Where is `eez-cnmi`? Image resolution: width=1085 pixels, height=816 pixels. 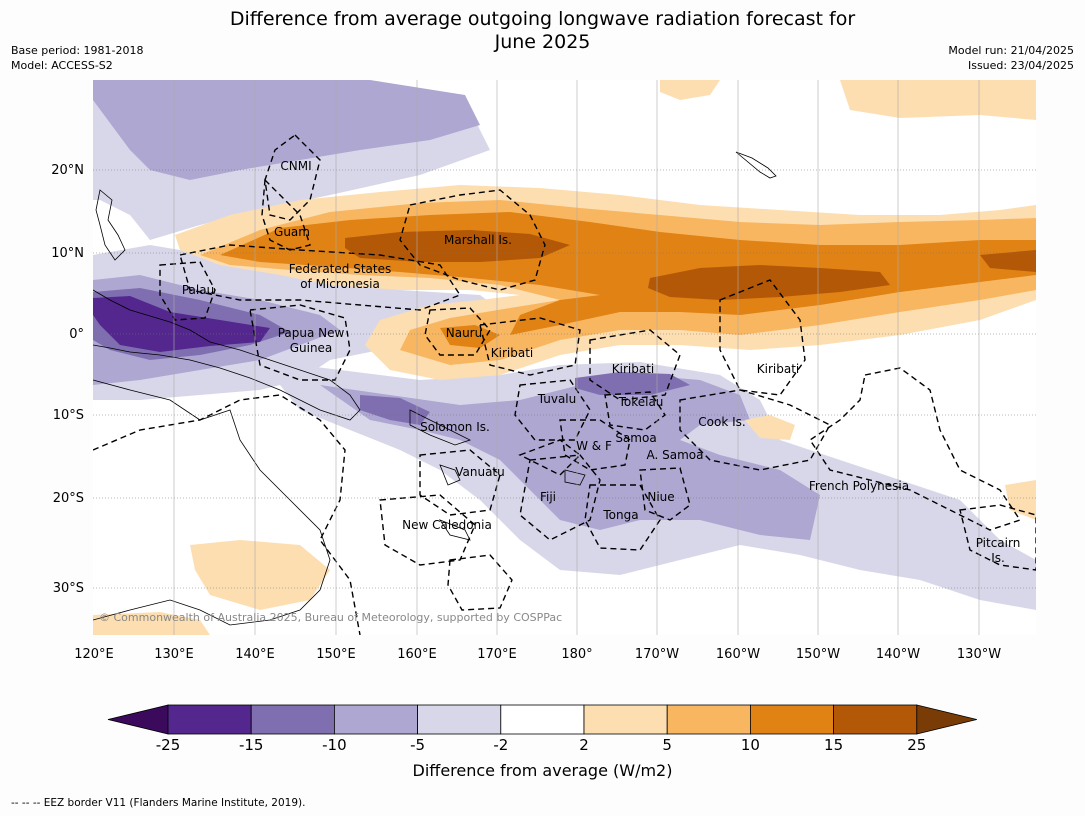 eez-cnmi is located at coordinates (292, 177).